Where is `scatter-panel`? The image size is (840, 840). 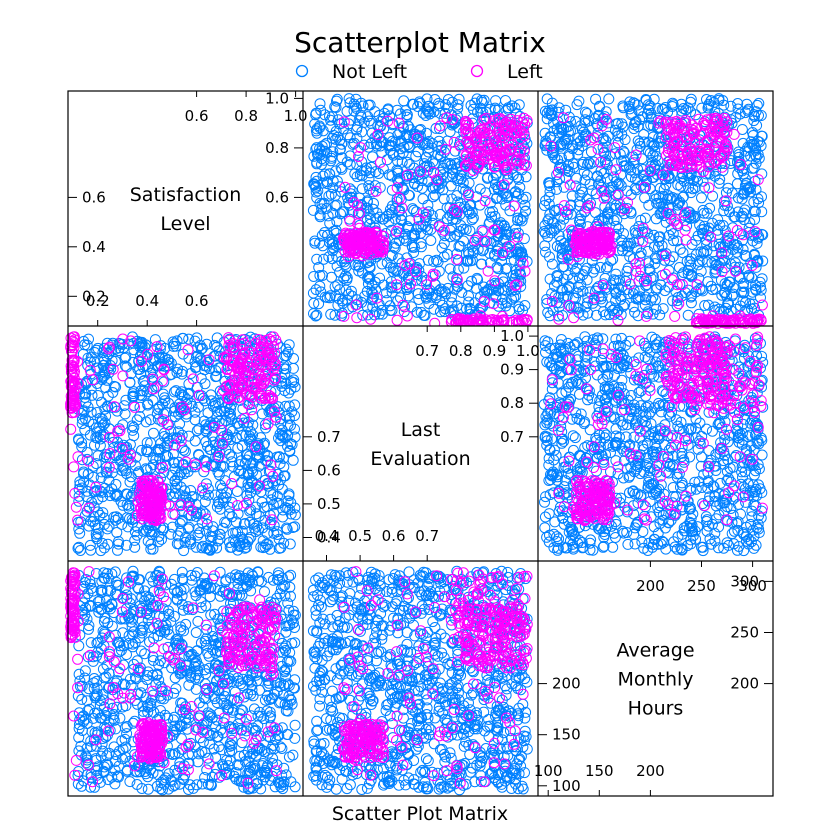 scatter-panel is located at coordinates (183, 444).